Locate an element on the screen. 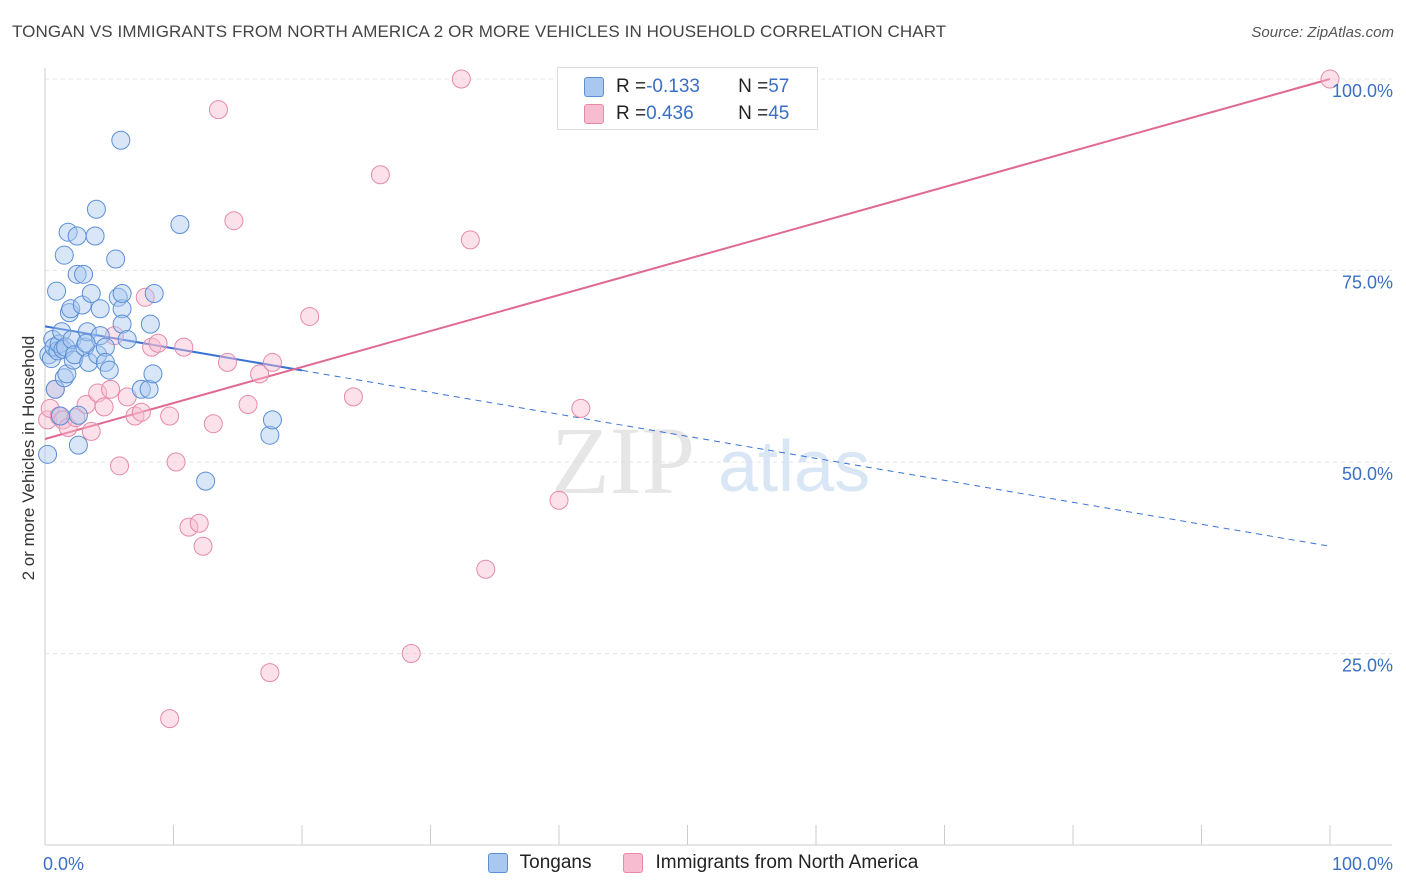 This screenshot has width=1406, height=892. legend-n-label: N = is located at coordinates (753, 86).